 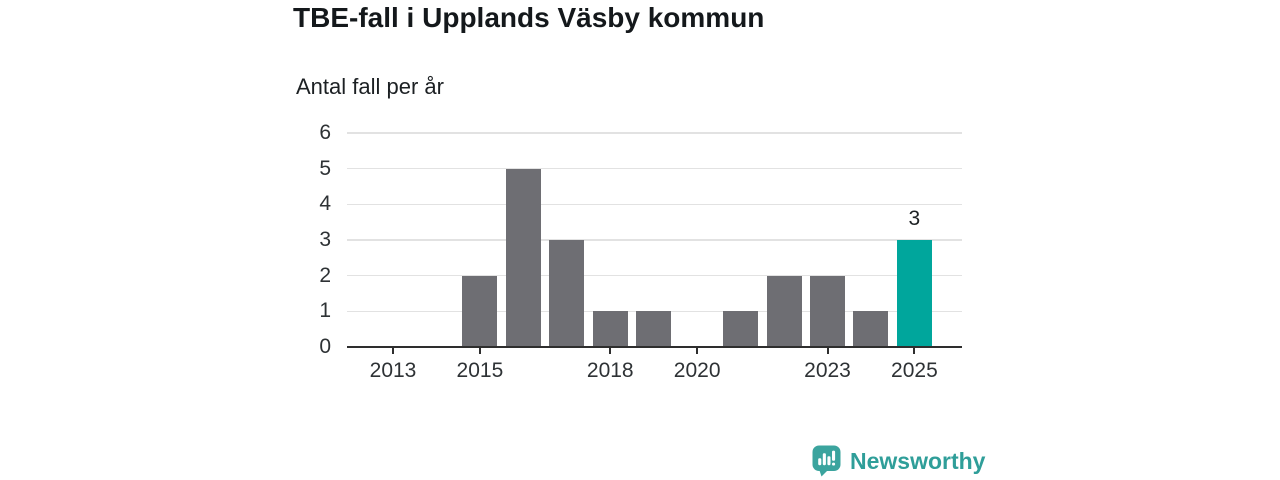 What do you see at coordinates (529, 17) in the screenshot?
I see `chart-title: TBE-fall i Upplands Väsby kommun` at bounding box center [529, 17].